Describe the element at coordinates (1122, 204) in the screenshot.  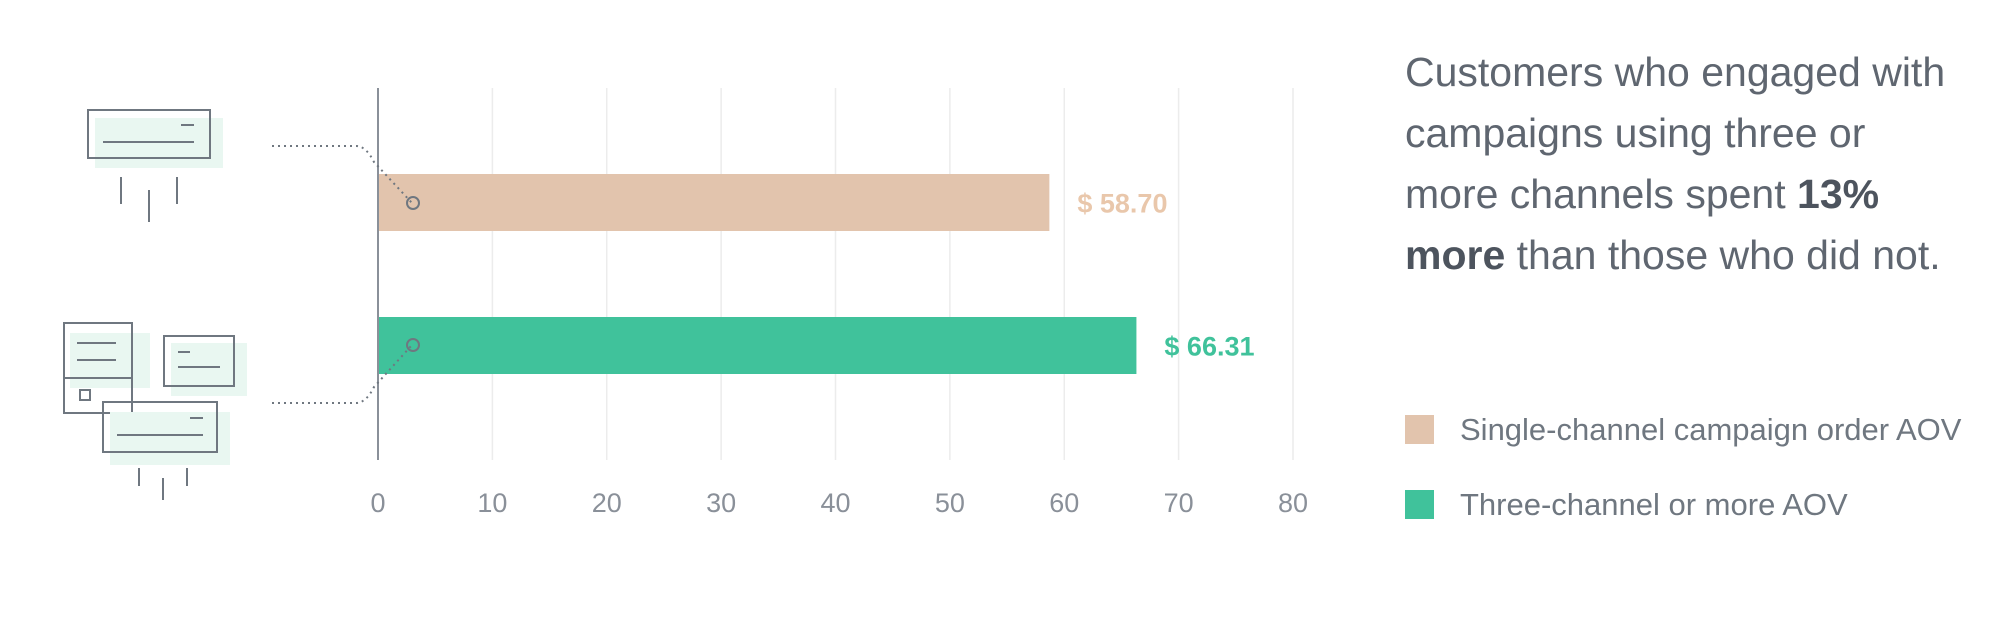
I see `bar-value-label: $ 58.70` at that location.